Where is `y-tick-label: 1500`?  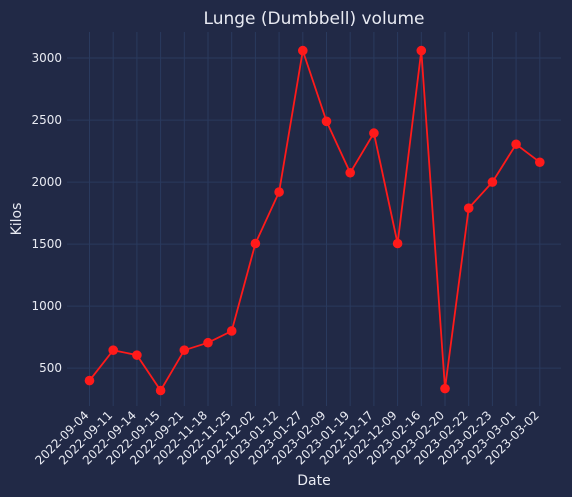 y-tick-label: 1500 is located at coordinates (46, 244).